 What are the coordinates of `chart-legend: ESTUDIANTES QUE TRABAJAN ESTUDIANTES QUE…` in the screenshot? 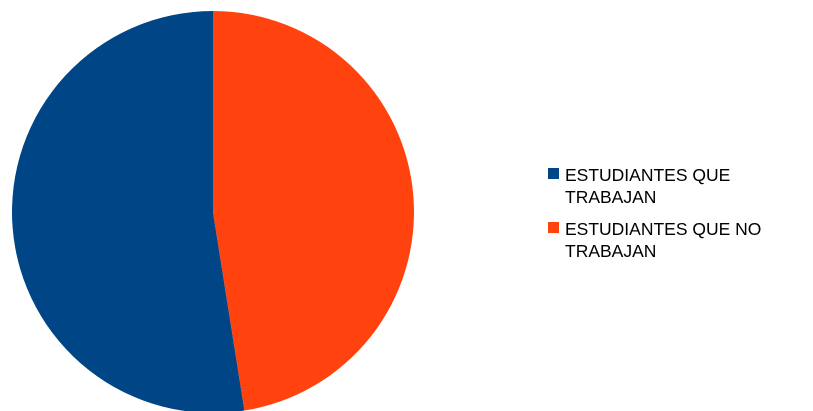 It's located at (679, 218).